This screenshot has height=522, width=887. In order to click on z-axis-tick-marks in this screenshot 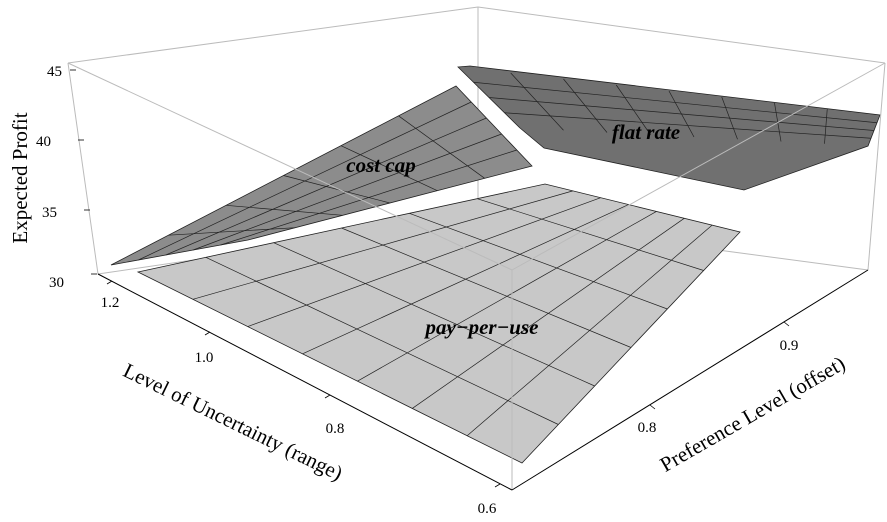, I will do `click(83, 172)`.